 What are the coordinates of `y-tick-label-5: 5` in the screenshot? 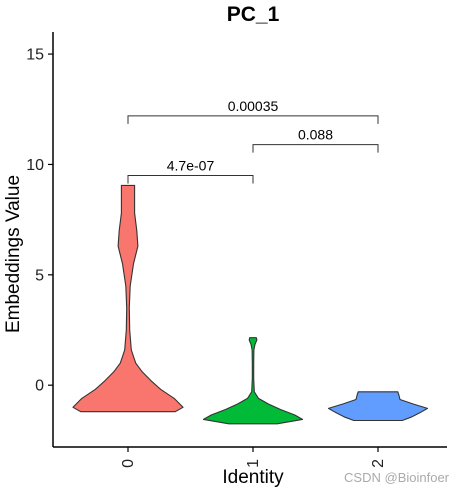 It's located at (39, 275).